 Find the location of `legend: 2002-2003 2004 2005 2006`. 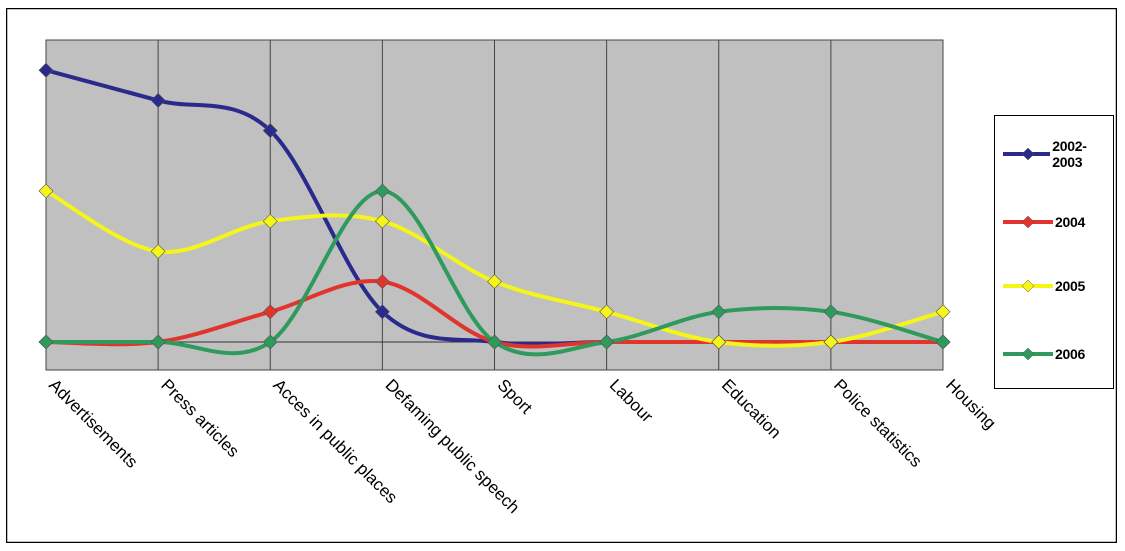

legend: 2002-2003 2004 2005 2006 is located at coordinates (1054, 252).